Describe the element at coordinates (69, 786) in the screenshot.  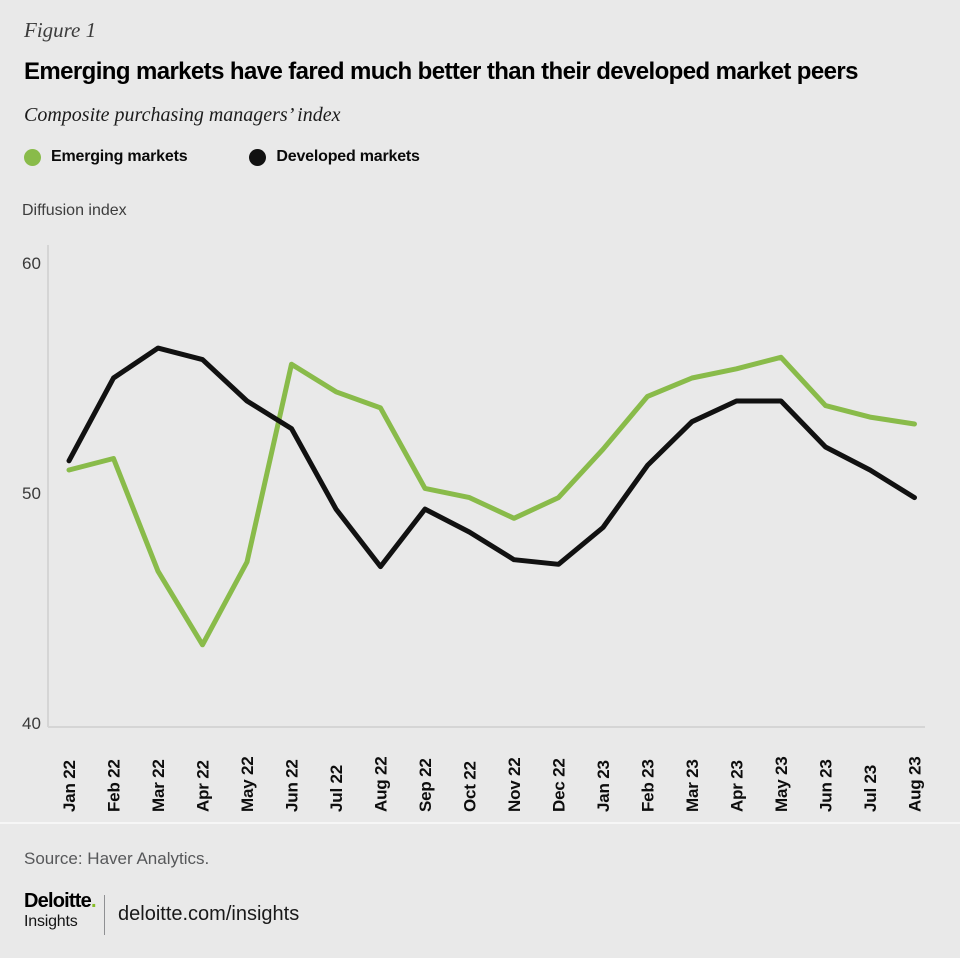
I see `x-tick-label: Jan 22` at that location.